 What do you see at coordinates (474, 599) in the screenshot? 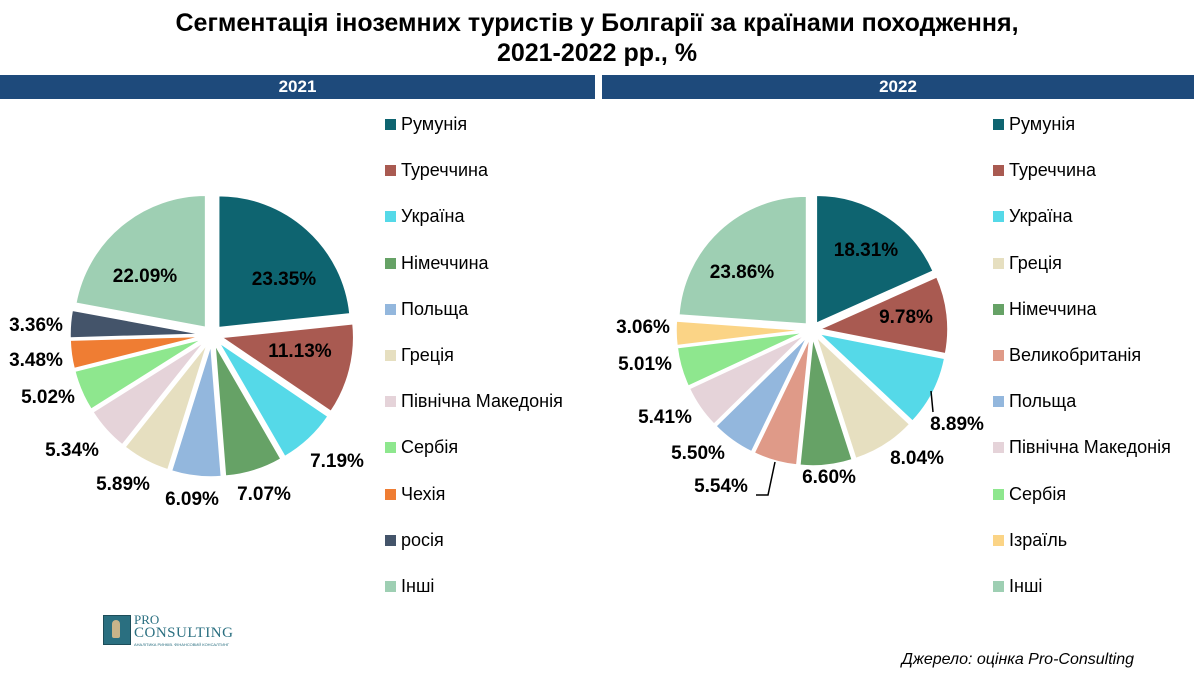
I see `legend-2021-item-11: Інші` at bounding box center [474, 599].